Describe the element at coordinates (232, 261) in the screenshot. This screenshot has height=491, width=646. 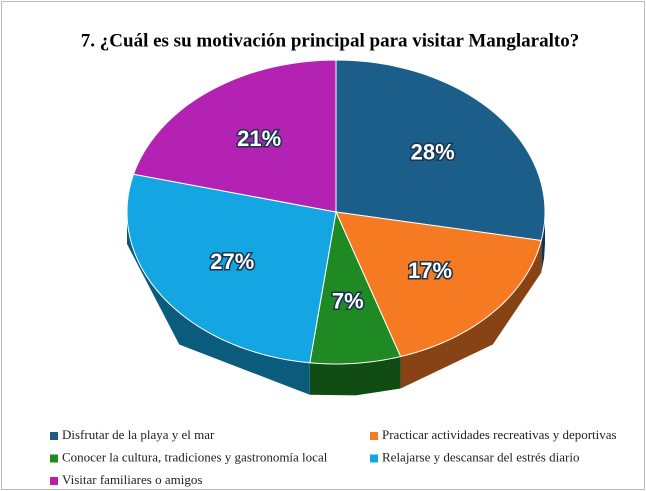
I see `data-label: 27%` at that location.